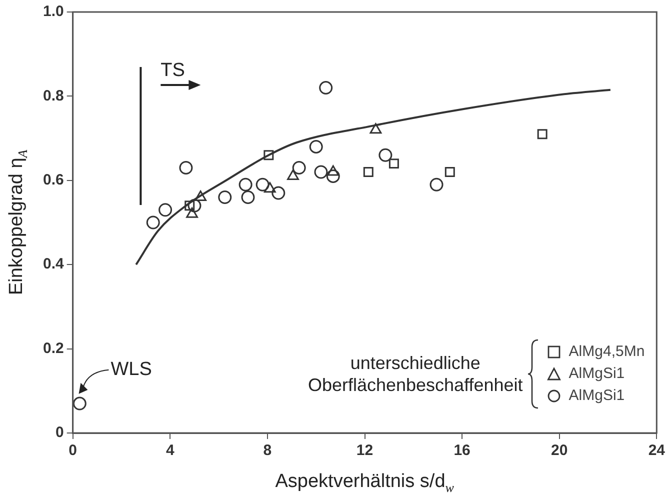 This screenshot has width=668, height=503. What do you see at coordinates (172, 71) in the screenshot?
I see `annotation: TS` at bounding box center [172, 71].